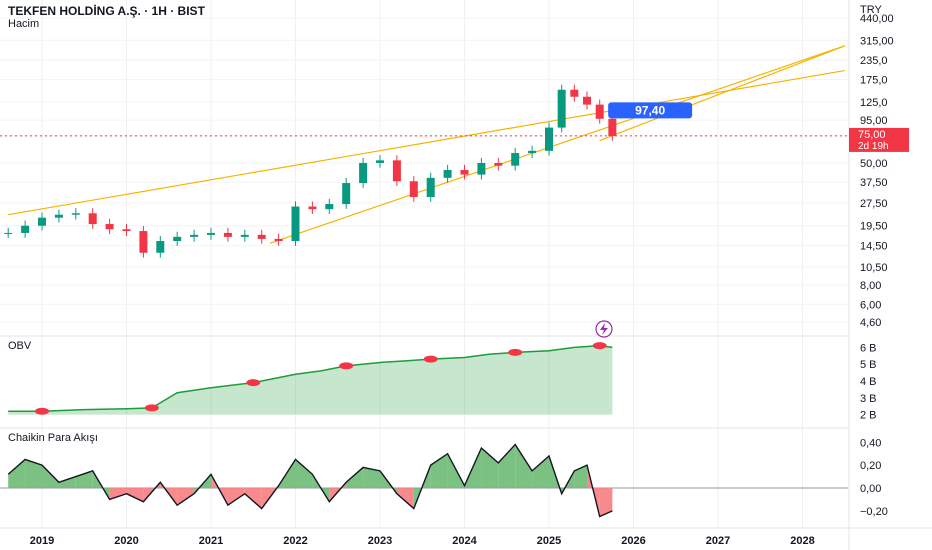  Describe the element at coordinates (868, 348) in the screenshot. I see `obv-tick-label: 6 B` at that location.